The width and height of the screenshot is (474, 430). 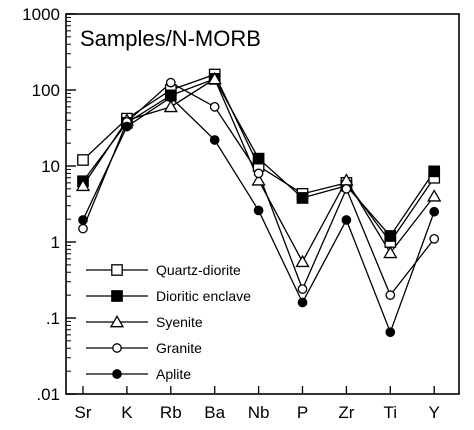 I want to click on x-tick-label: P, so click(x=302, y=412).